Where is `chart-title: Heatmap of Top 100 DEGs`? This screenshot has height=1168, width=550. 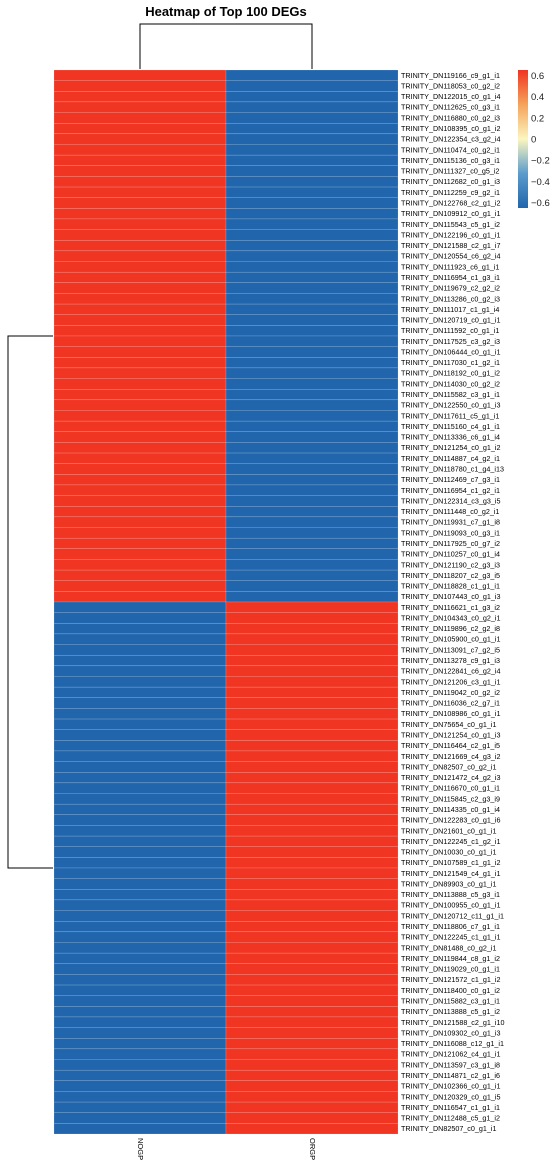
chart-title: Heatmap of Top 100 DEGs is located at coordinates (226, 11).